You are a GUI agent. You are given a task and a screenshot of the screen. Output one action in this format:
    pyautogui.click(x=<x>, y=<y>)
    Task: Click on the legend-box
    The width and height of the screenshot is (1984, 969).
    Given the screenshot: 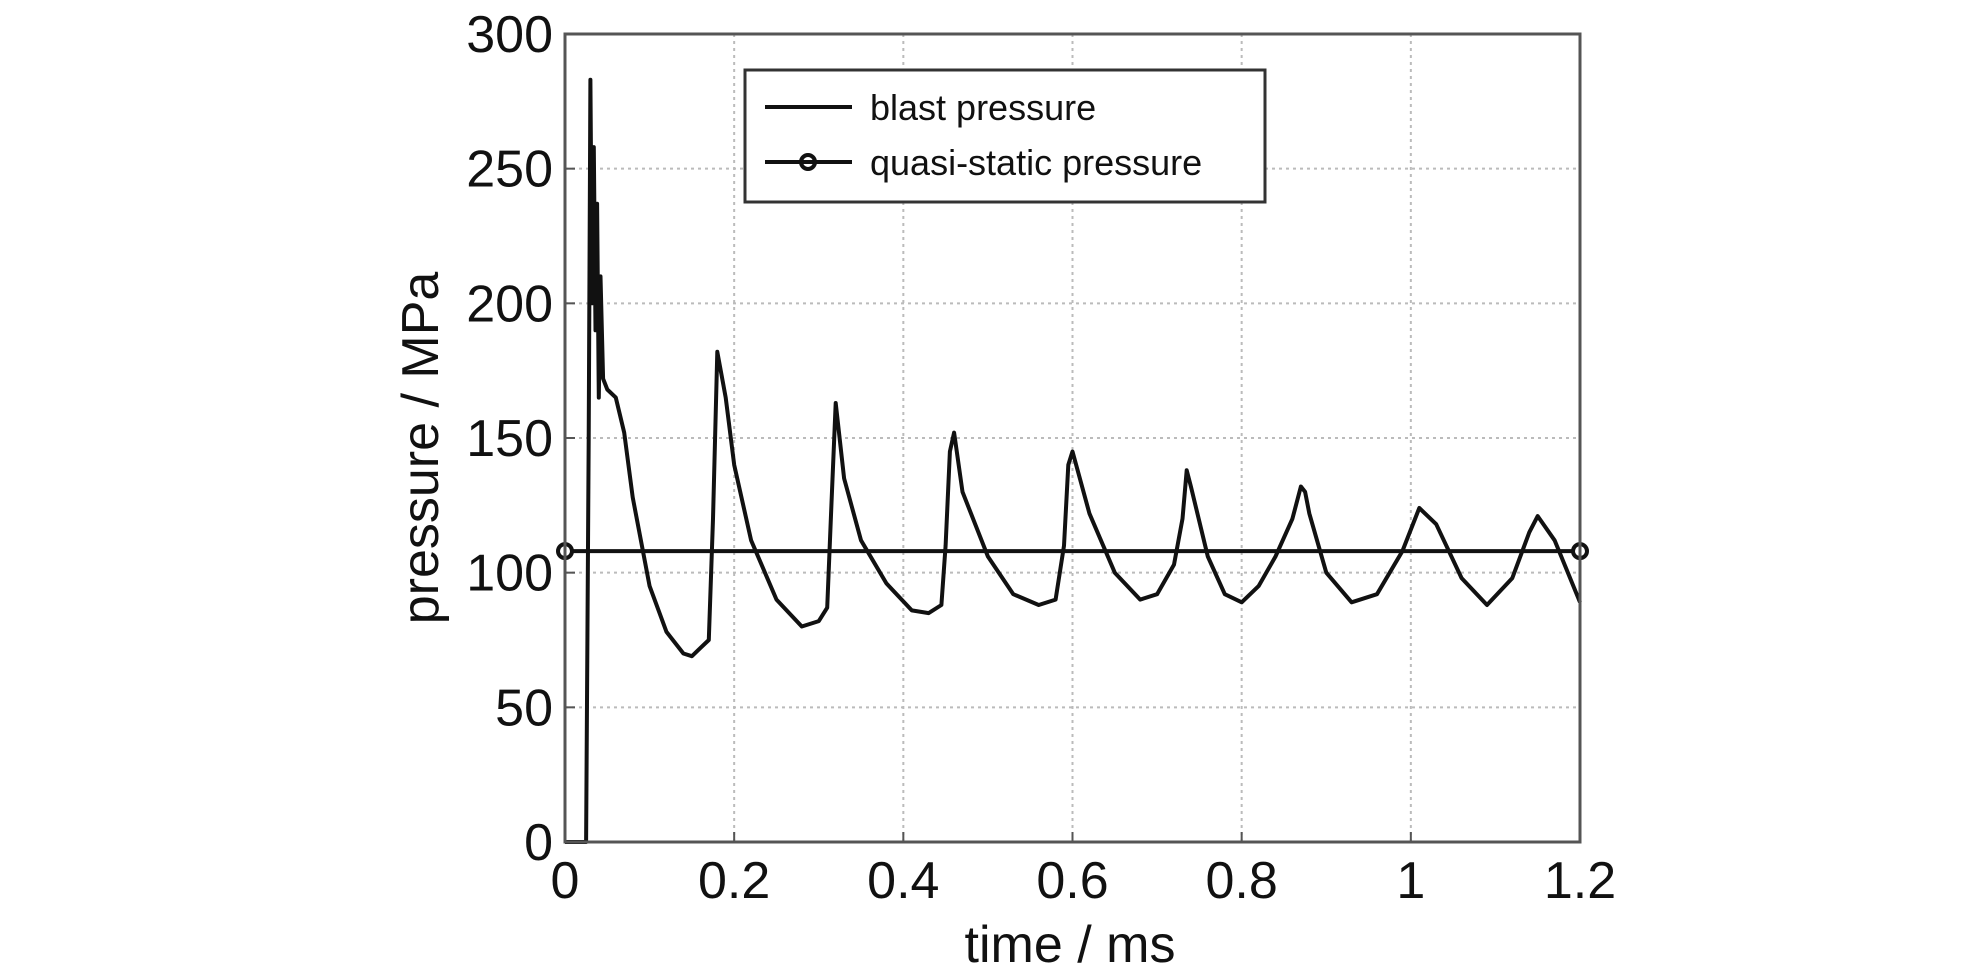 What is the action you would take?
    pyautogui.click(x=1005, y=136)
    